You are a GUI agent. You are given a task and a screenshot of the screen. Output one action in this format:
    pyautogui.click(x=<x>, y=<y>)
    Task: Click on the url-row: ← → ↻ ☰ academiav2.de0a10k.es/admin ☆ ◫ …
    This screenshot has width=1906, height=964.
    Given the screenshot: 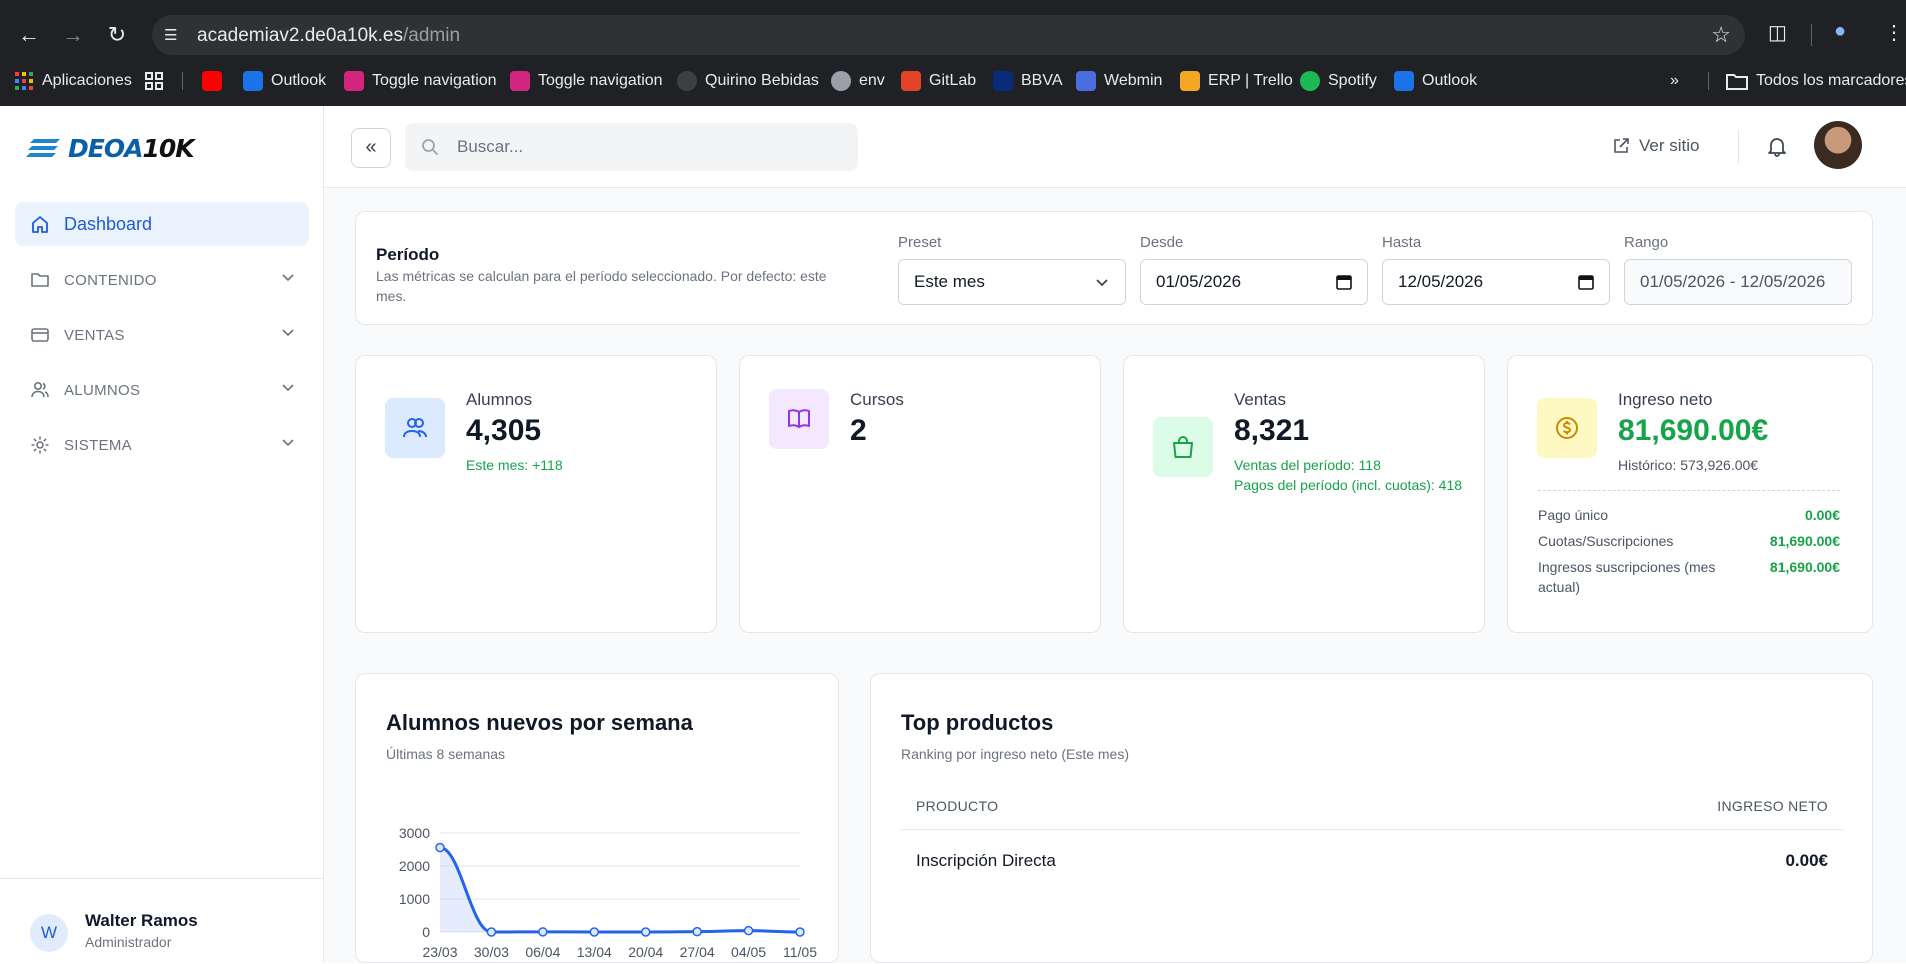 What is the action you would take?
    pyautogui.click(x=953, y=35)
    